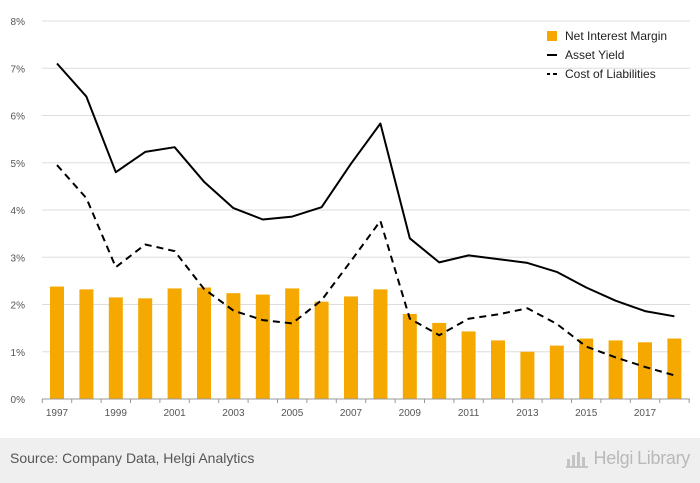  Describe the element at coordinates (594, 55) in the screenshot. I see `legend-label: Asset Yield` at that location.